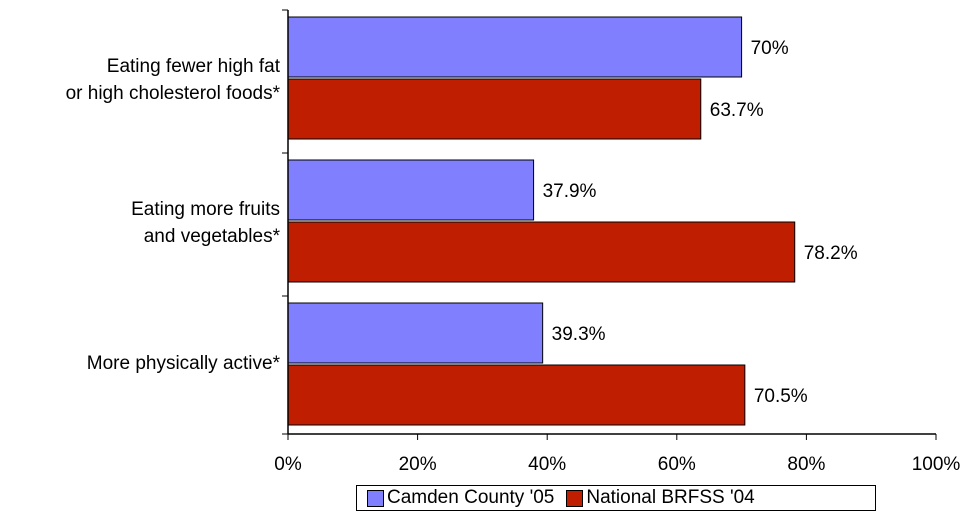 This screenshot has width=967, height=514. I want to click on legend-item-camden: Camden County '05, so click(460, 498).